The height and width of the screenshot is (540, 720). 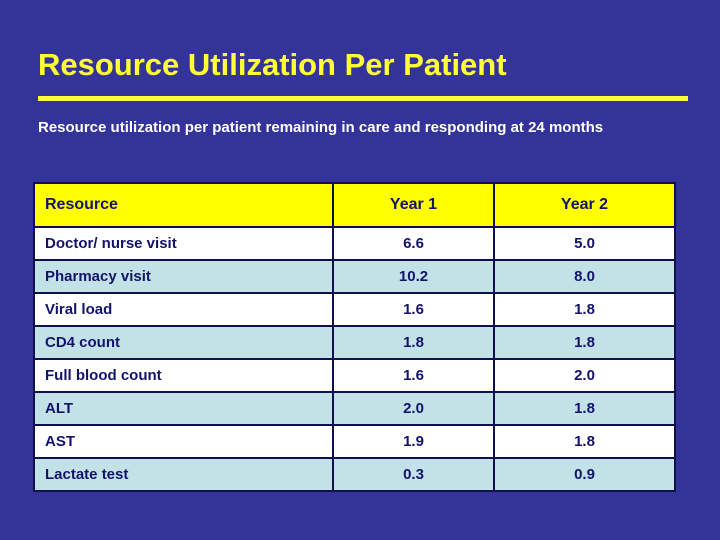 I want to click on cell-year1: 10.2, so click(x=413, y=276).